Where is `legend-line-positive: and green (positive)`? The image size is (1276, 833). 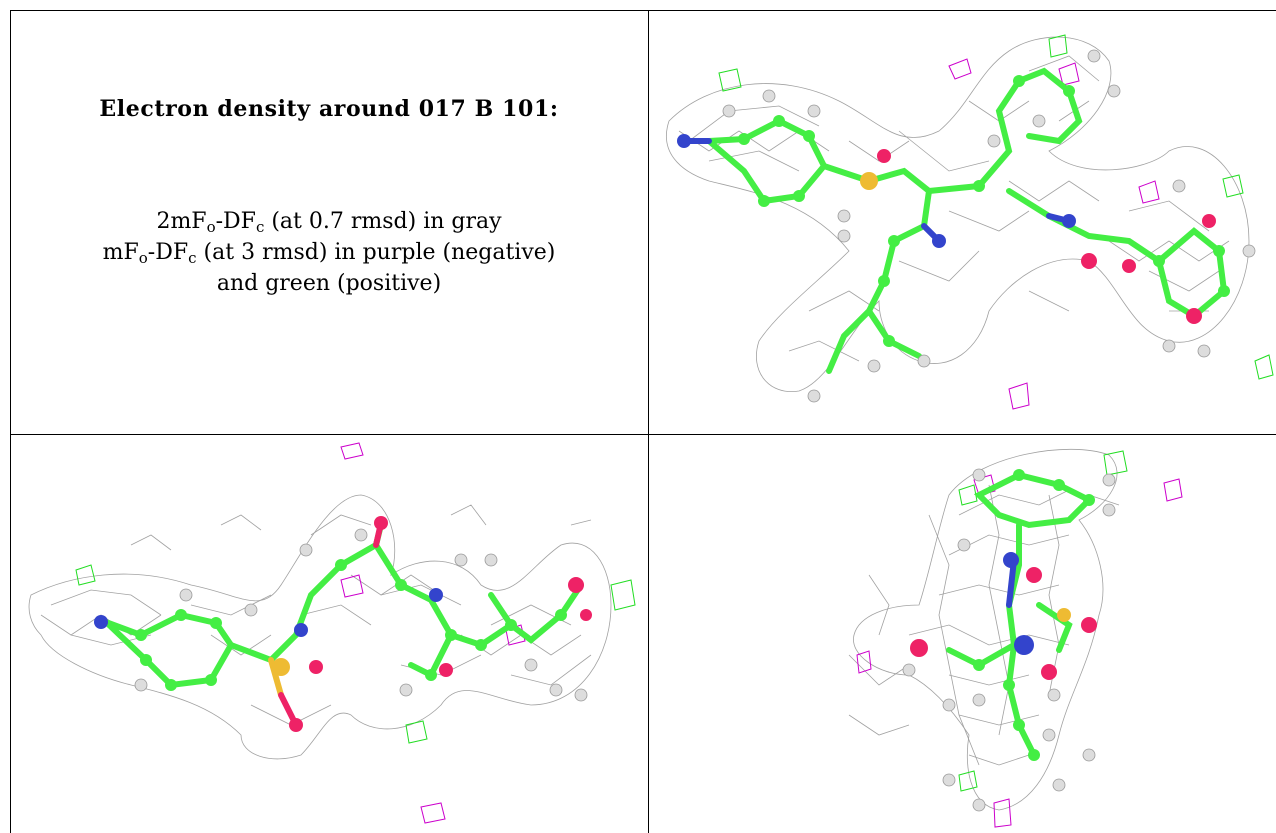 legend-line-positive: and green (positive) is located at coordinates (329, 283).